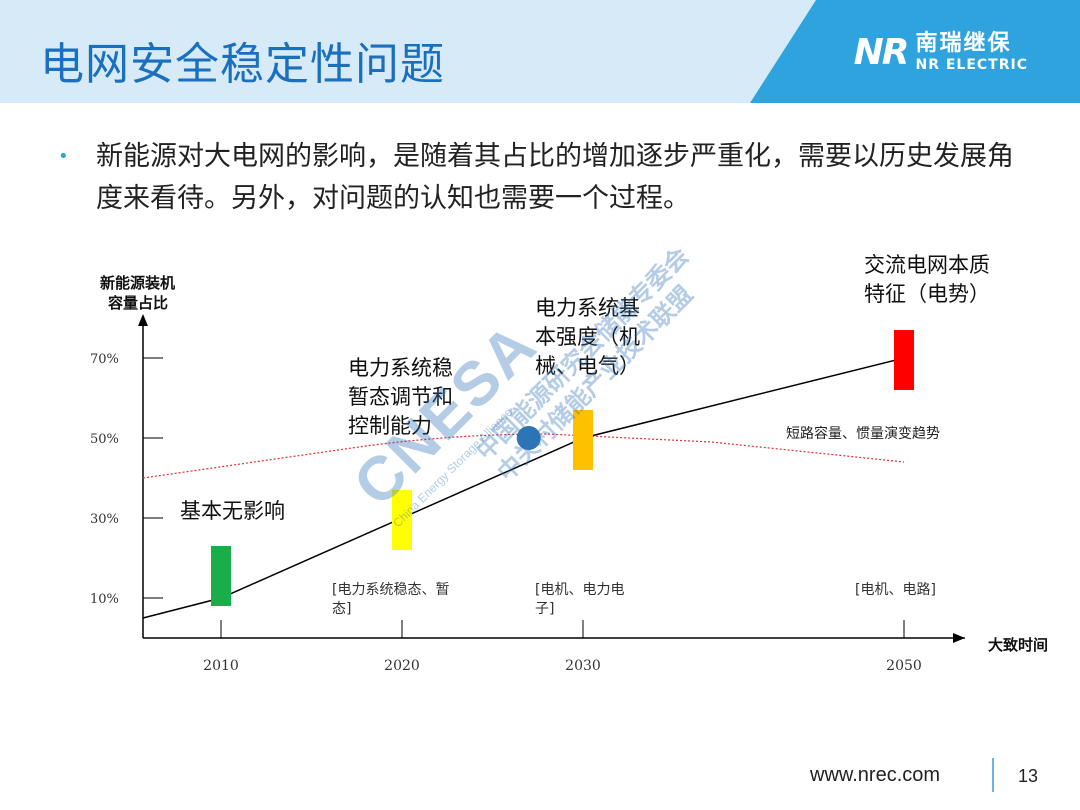 Image resolution: width=1080 pixels, height=810 pixels. What do you see at coordinates (863, 433) in the screenshot?
I see `reference-curve-label: 短路容量、惯量演变趋势` at bounding box center [863, 433].